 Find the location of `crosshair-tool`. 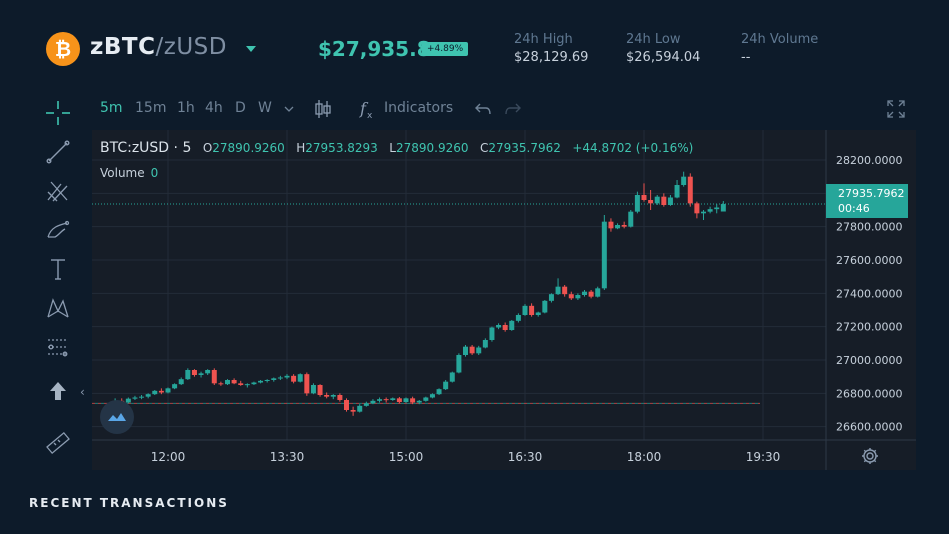

crosshair-tool is located at coordinates (58, 113).